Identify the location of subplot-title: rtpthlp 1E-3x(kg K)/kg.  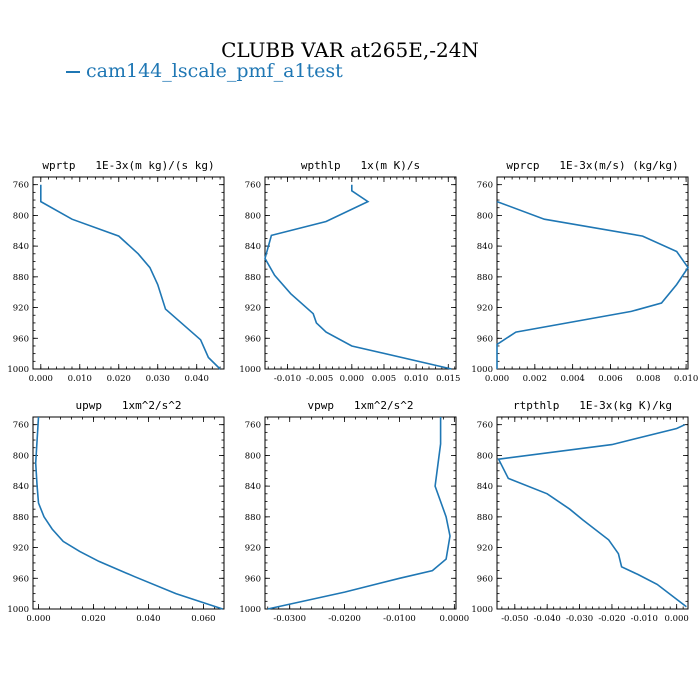
(592, 405).